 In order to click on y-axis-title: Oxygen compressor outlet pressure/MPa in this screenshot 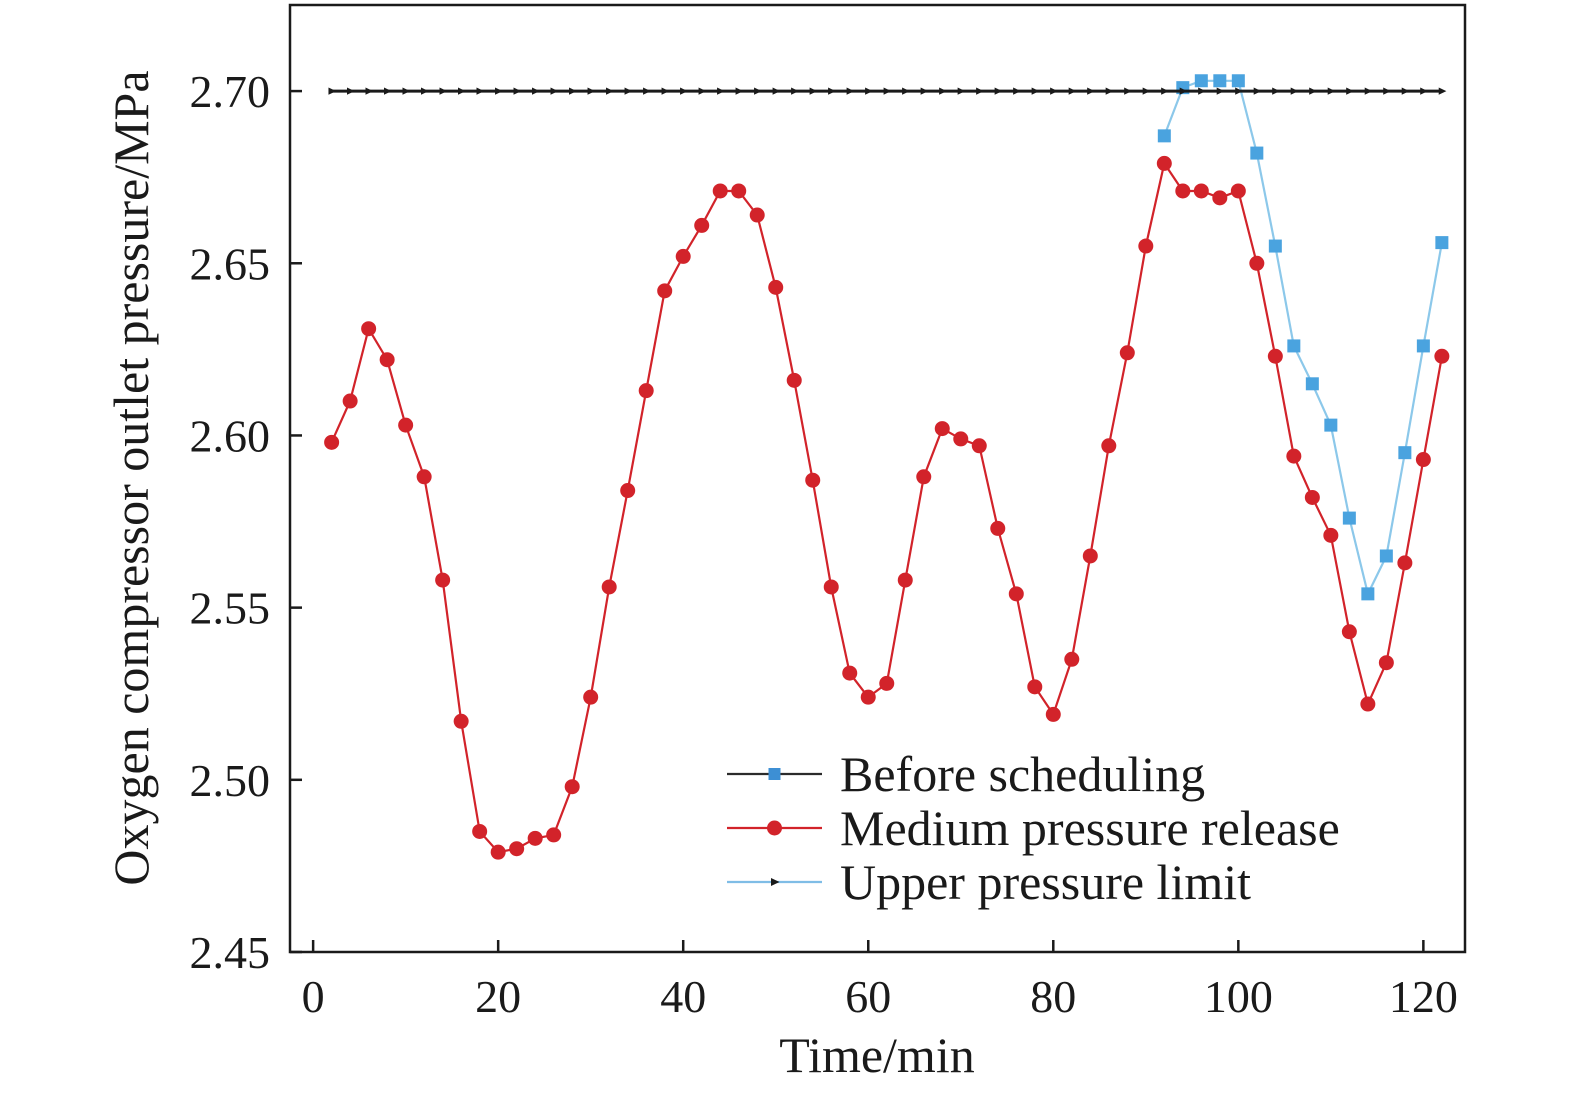, I will do `click(131, 477)`.